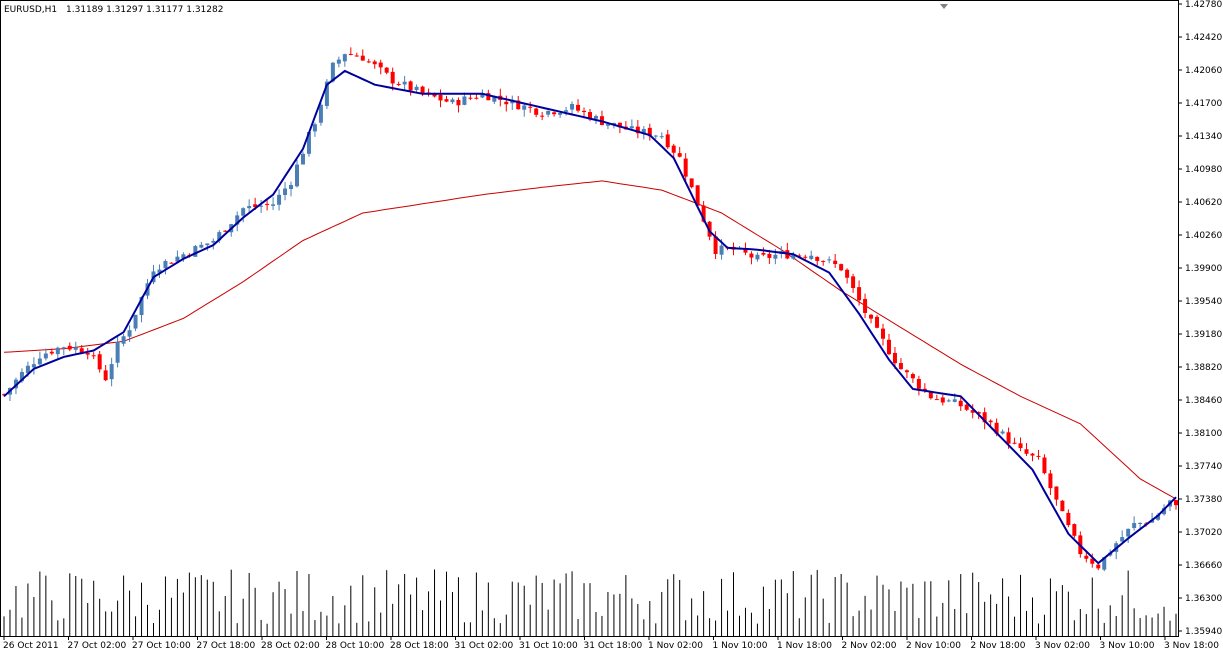 This screenshot has width=1223, height=657. Describe the element at coordinates (1203, 170) in the screenshot. I see `price-tick-label: 1.40980` at that location.